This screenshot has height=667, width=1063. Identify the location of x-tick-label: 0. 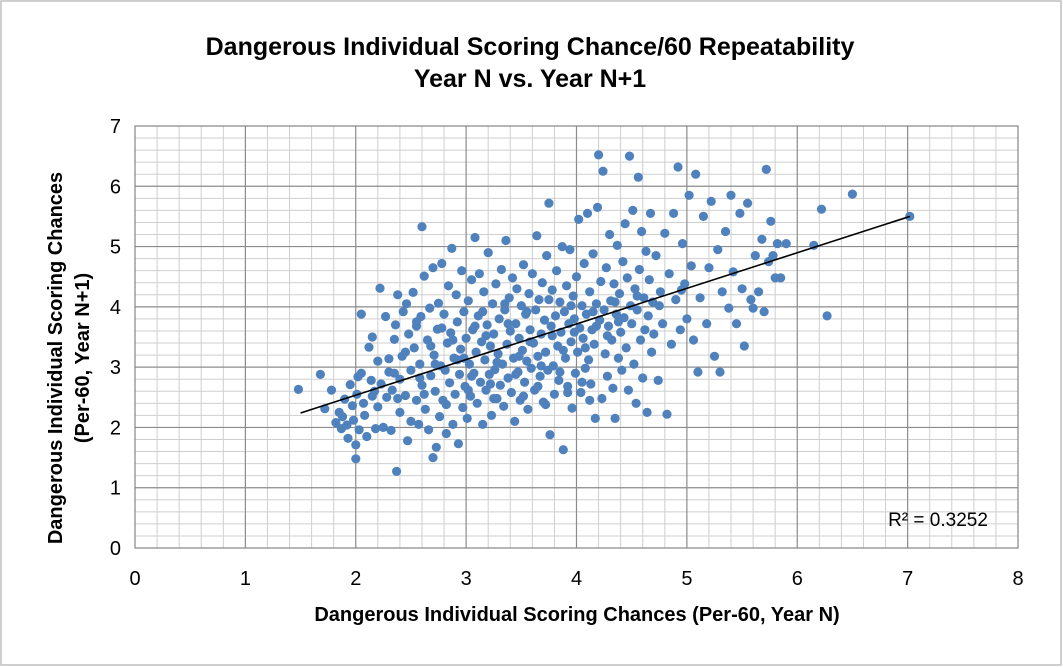
(134, 579).